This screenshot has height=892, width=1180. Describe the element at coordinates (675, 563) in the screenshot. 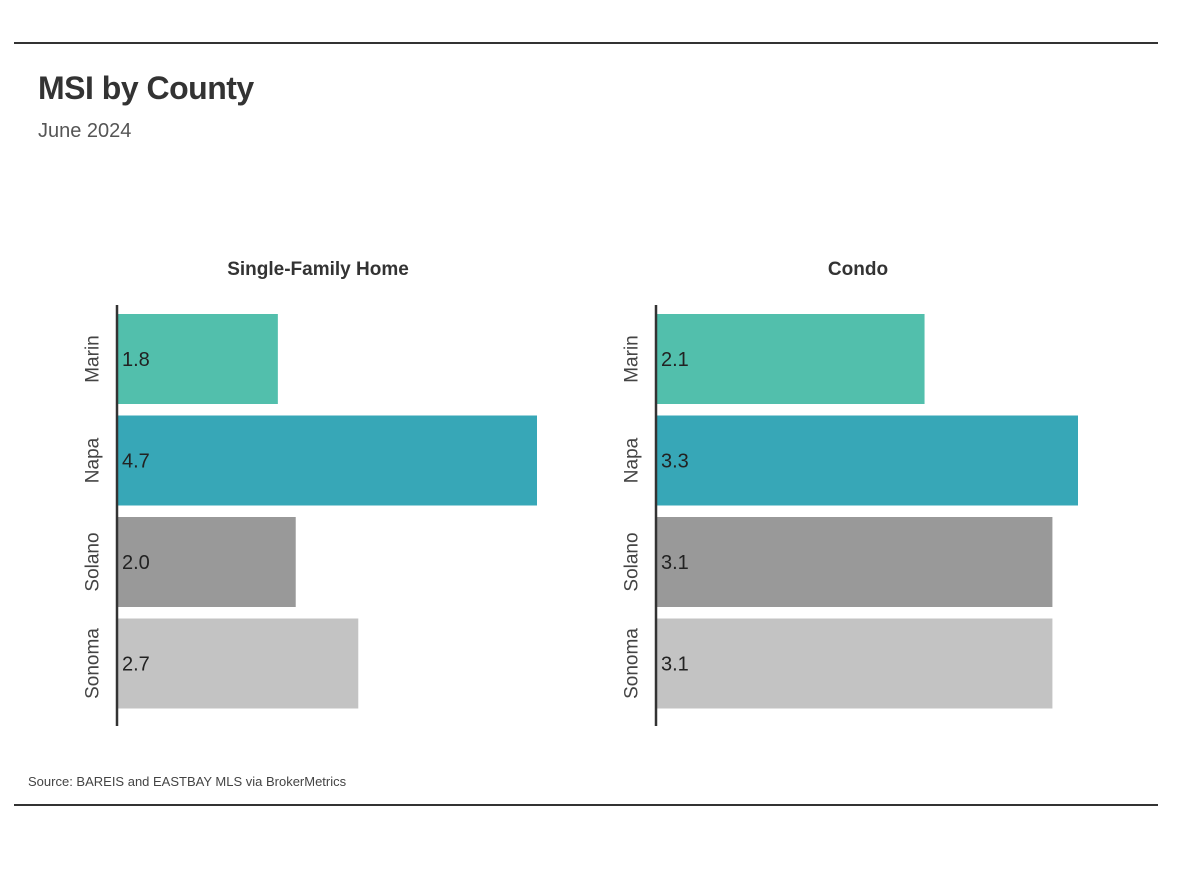

I see `value-label-solano: 3.1` at that location.